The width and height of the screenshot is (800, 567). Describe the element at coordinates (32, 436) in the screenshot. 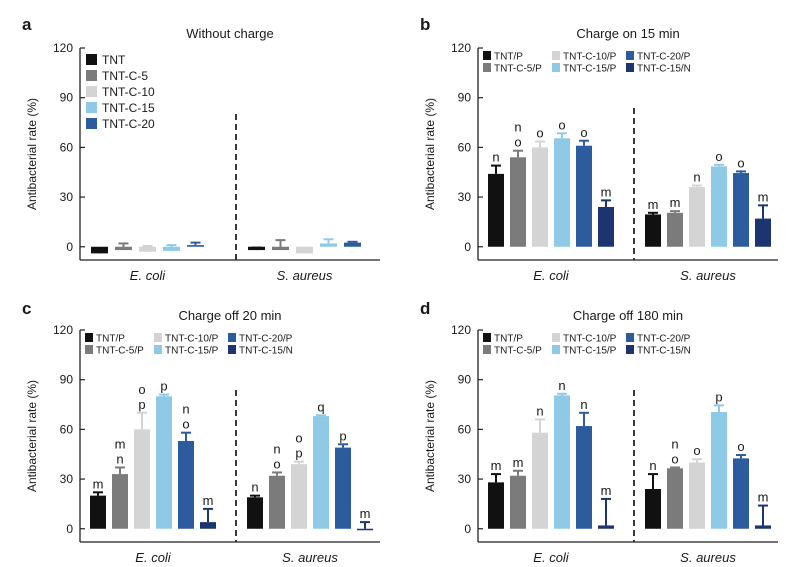

I see `y-axis-title: Antibacterial rate (%)` at that location.